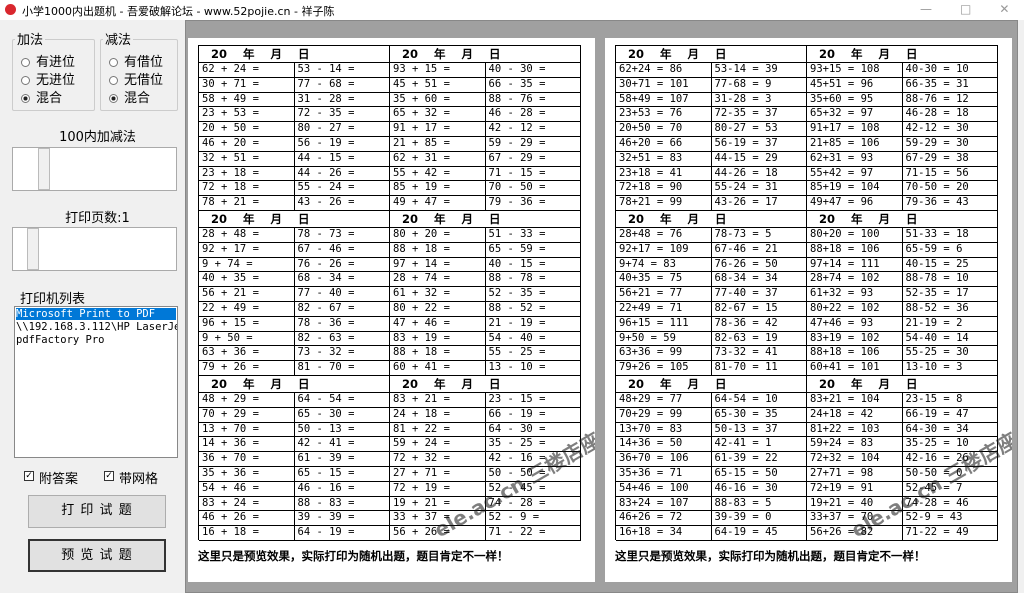 The height and width of the screenshot is (593, 1024). I want to click on window-controls: —□✕, so click(964, 9).